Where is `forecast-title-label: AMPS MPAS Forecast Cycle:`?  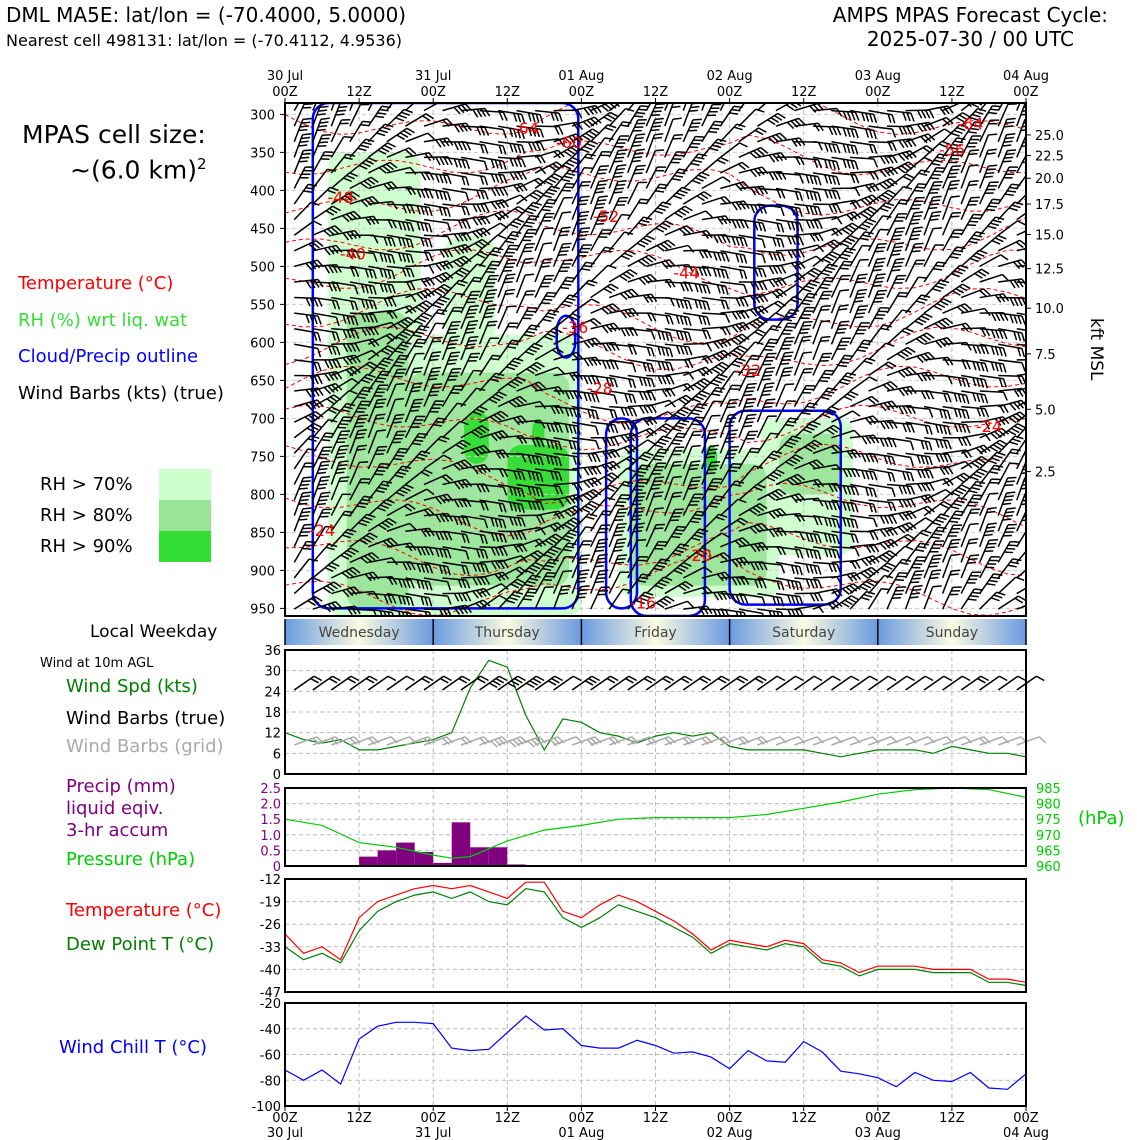
forecast-title-label: AMPS MPAS Forecast Cycle: is located at coordinates (970, 15).